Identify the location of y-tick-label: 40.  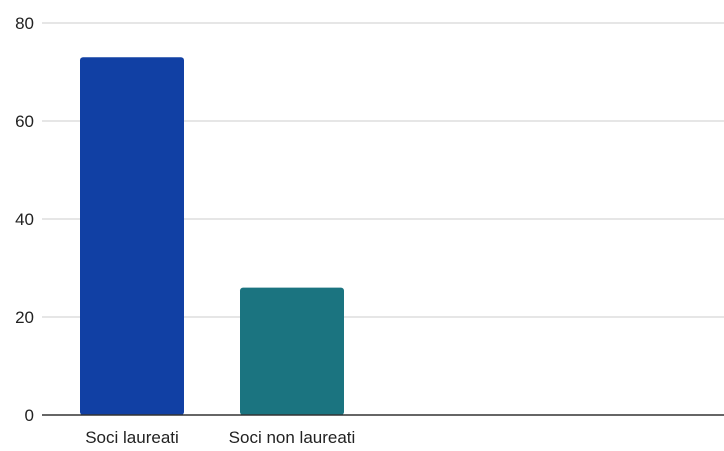
(24, 219).